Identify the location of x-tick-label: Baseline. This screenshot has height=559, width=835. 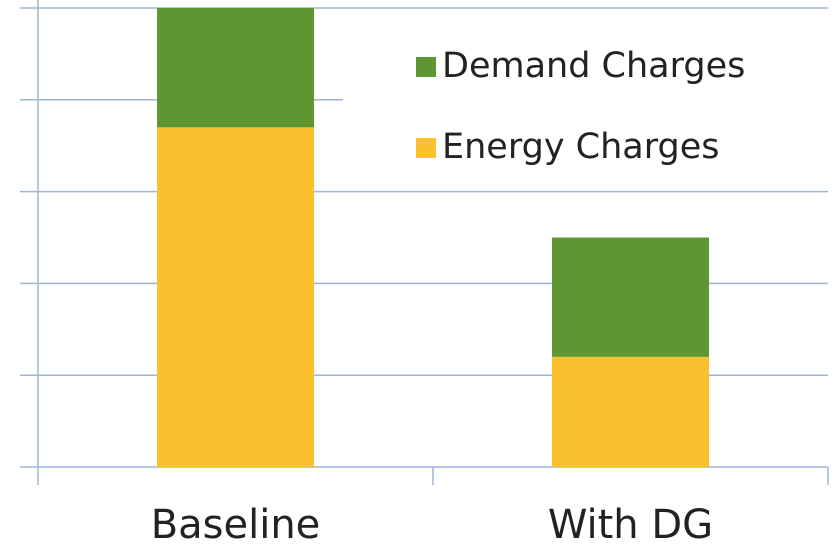
(236, 525).